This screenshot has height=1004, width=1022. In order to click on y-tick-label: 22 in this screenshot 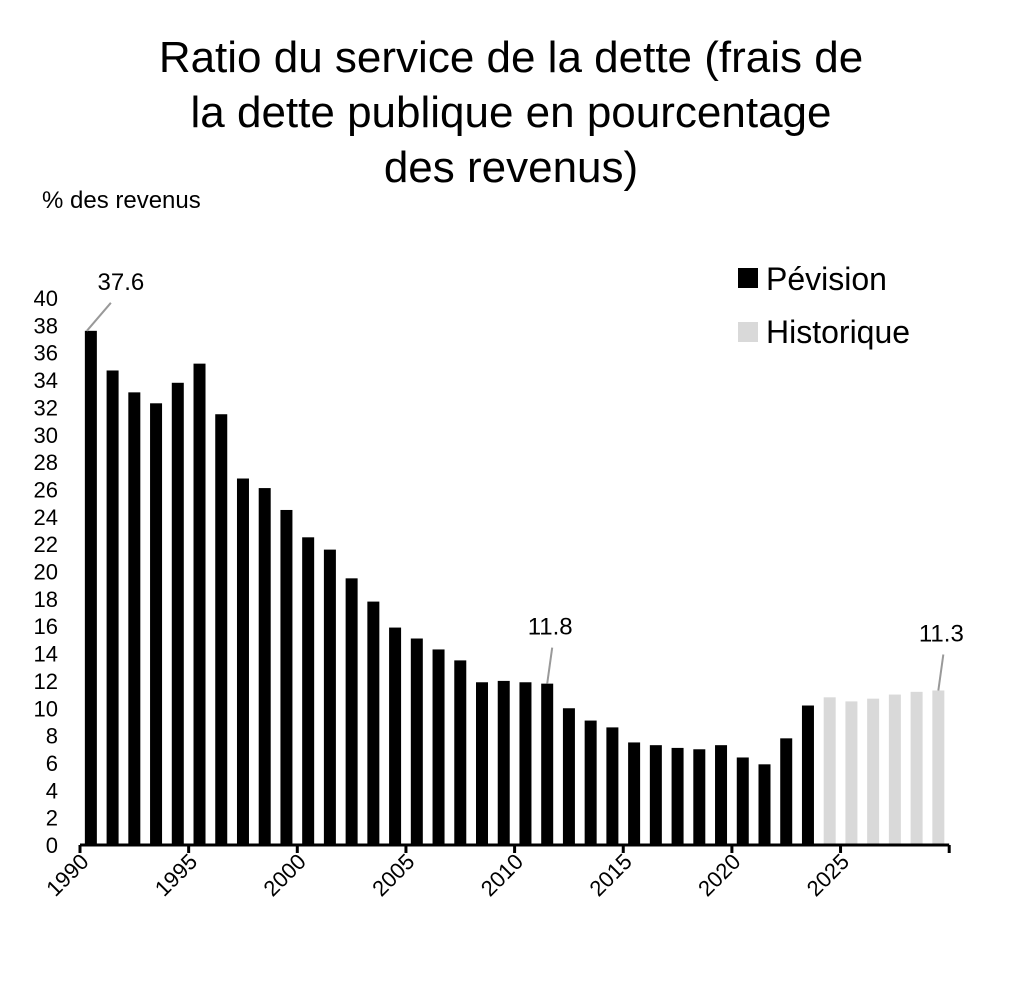, I will do `click(46, 544)`.